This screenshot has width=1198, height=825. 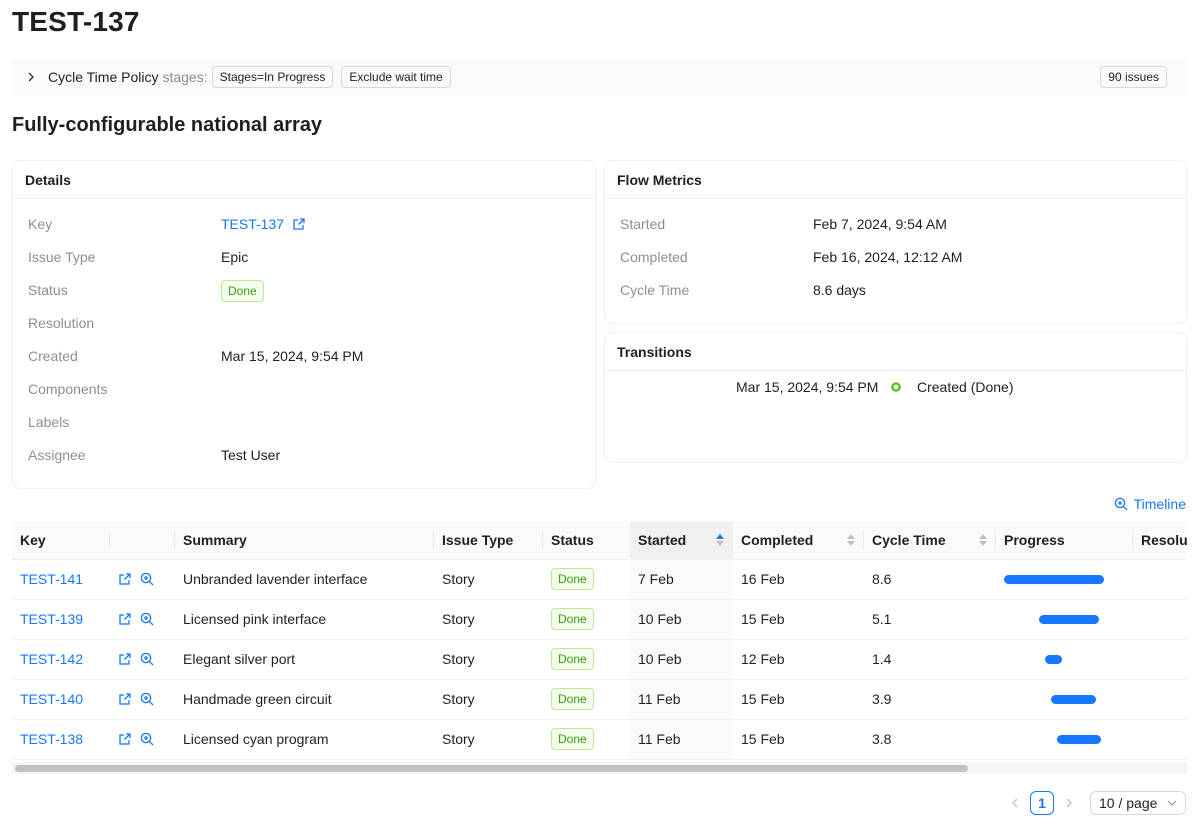 What do you see at coordinates (586, 540) in the screenshot?
I see `column-header-status: Status` at bounding box center [586, 540].